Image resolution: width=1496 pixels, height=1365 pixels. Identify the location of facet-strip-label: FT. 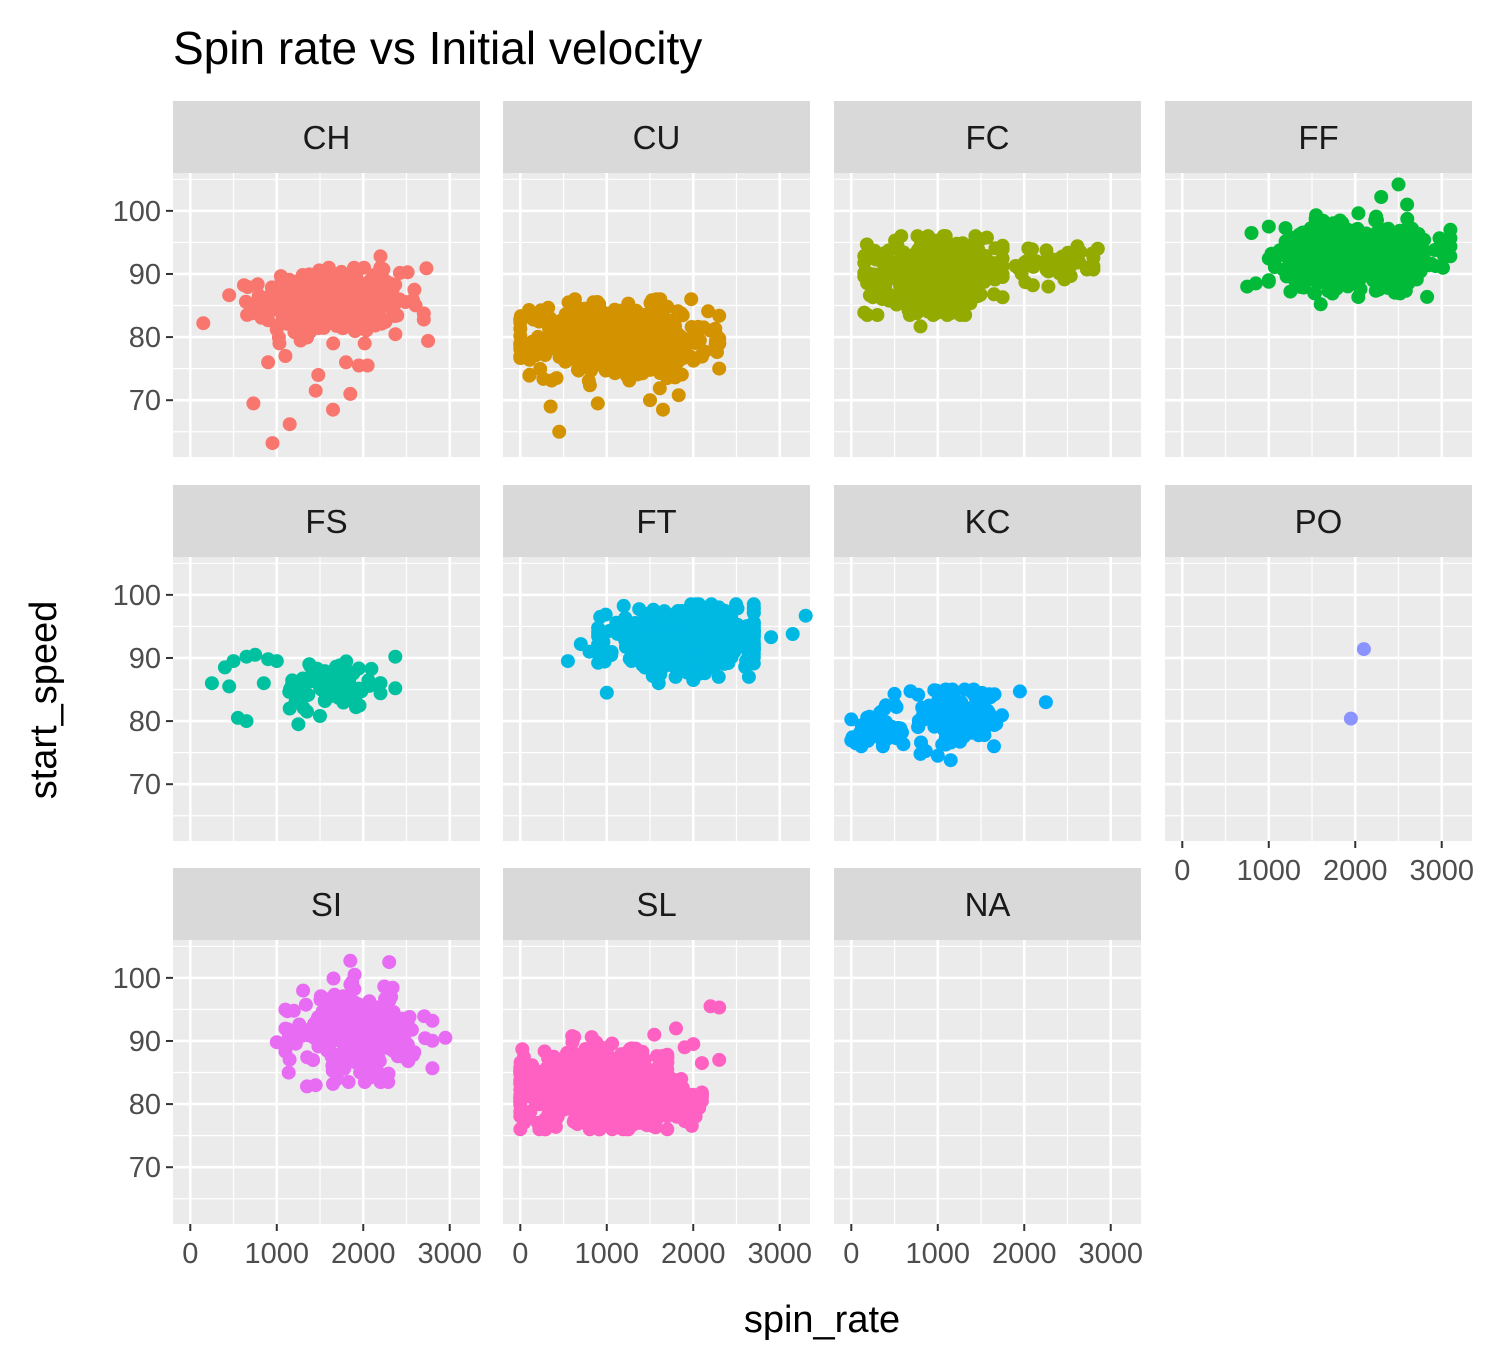
(656, 521).